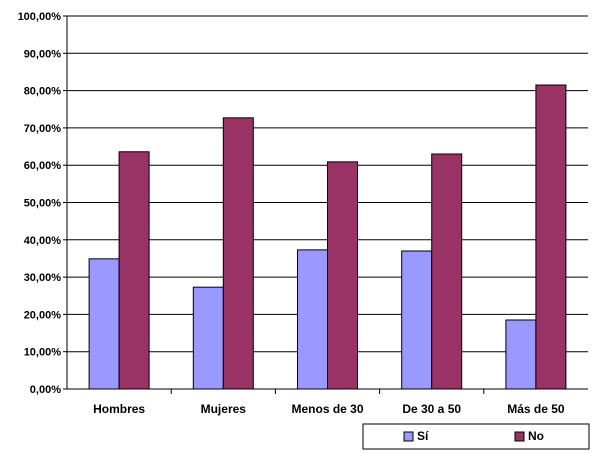  Describe the element at coordinates (43, 241) in the screenshot. I see `y-tick-label: 40,00%` at that location.